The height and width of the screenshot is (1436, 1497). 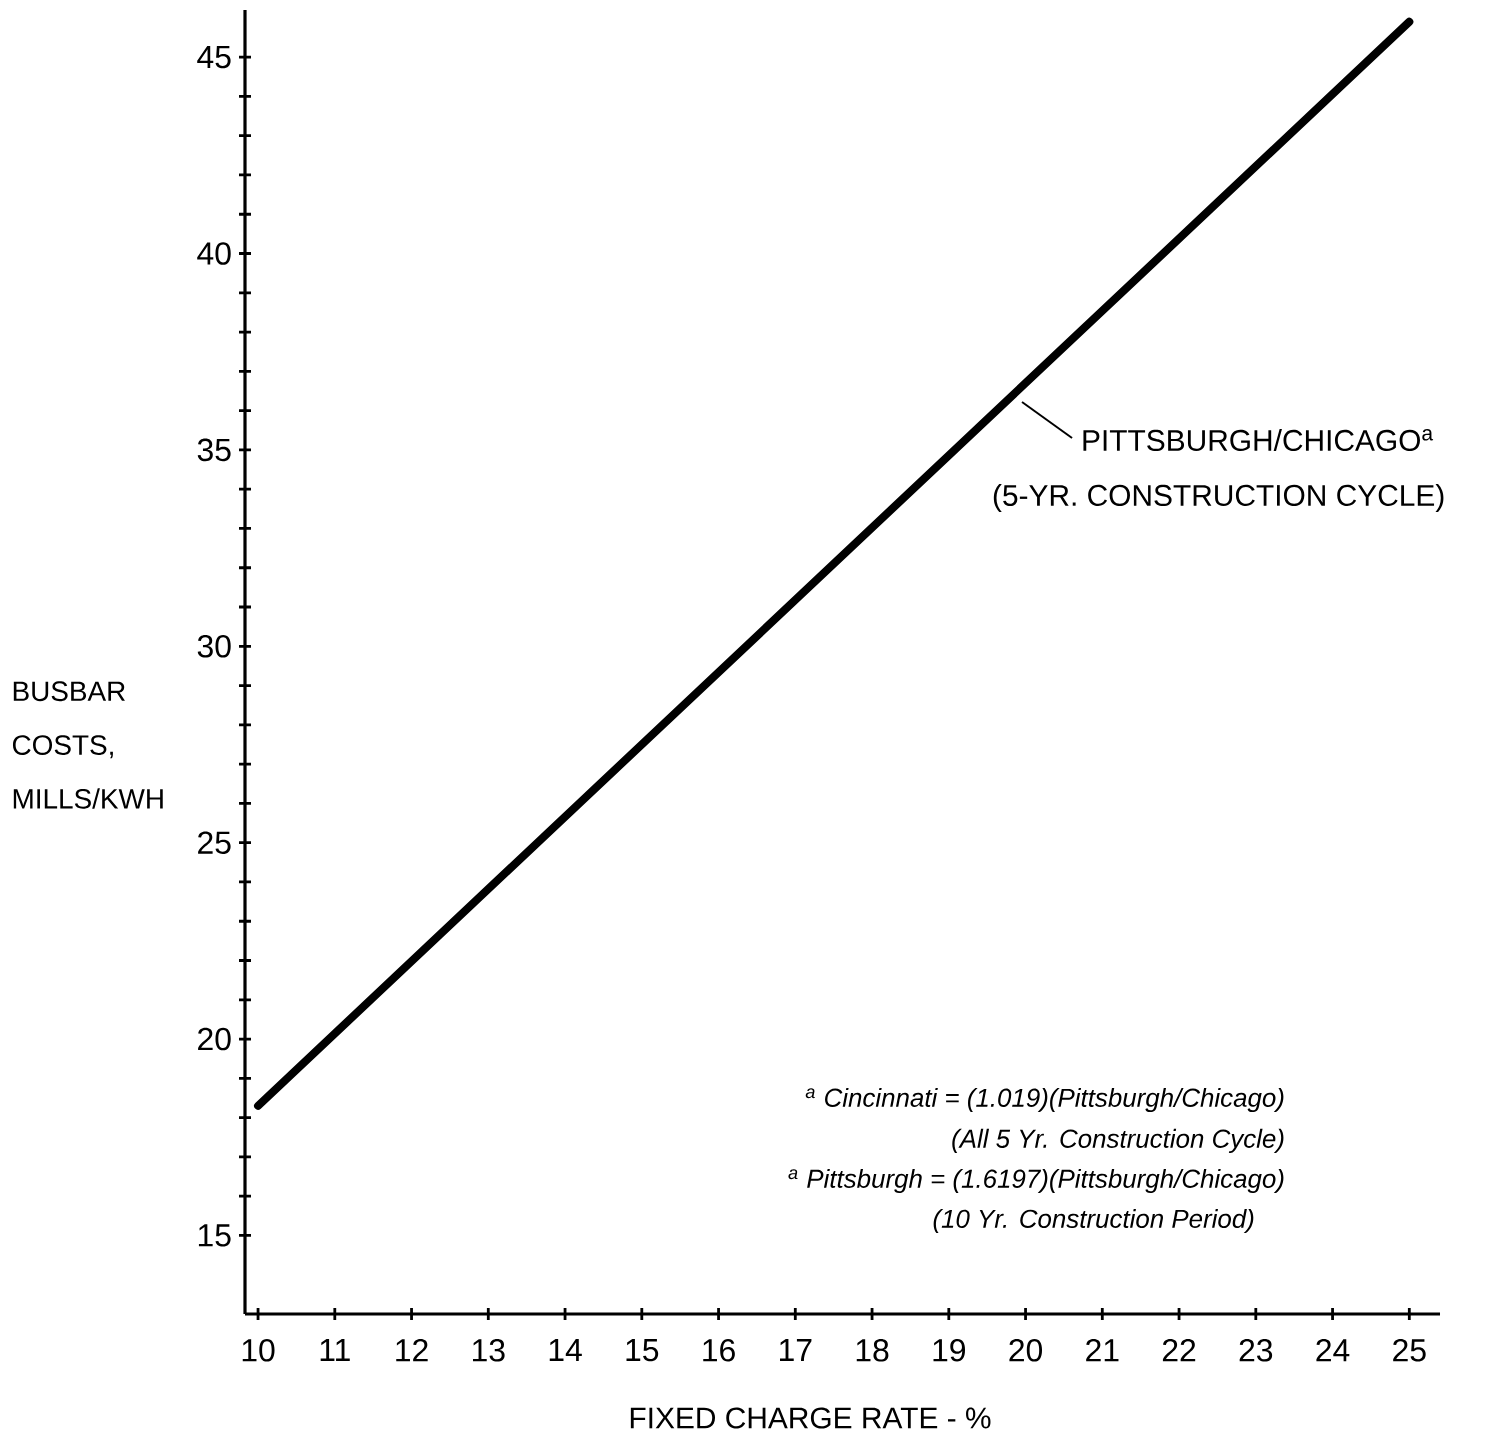 I want to click on text: BUSBAR COSTS, MILLS/KWH, so click(x=87, y=745).